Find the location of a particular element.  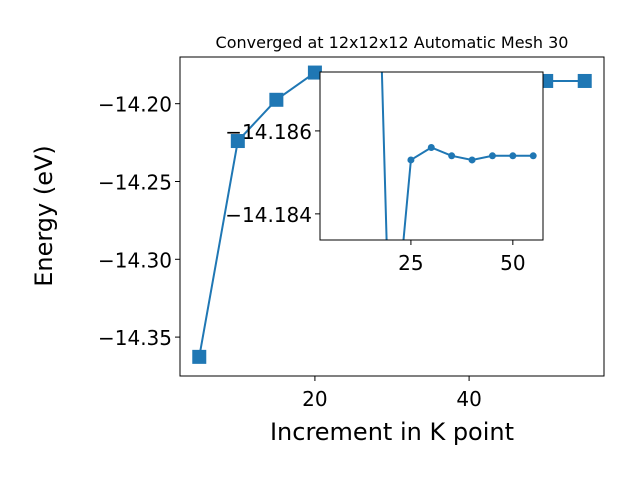

y-tick-label: −14.20 is located at coordinates (135, 105).